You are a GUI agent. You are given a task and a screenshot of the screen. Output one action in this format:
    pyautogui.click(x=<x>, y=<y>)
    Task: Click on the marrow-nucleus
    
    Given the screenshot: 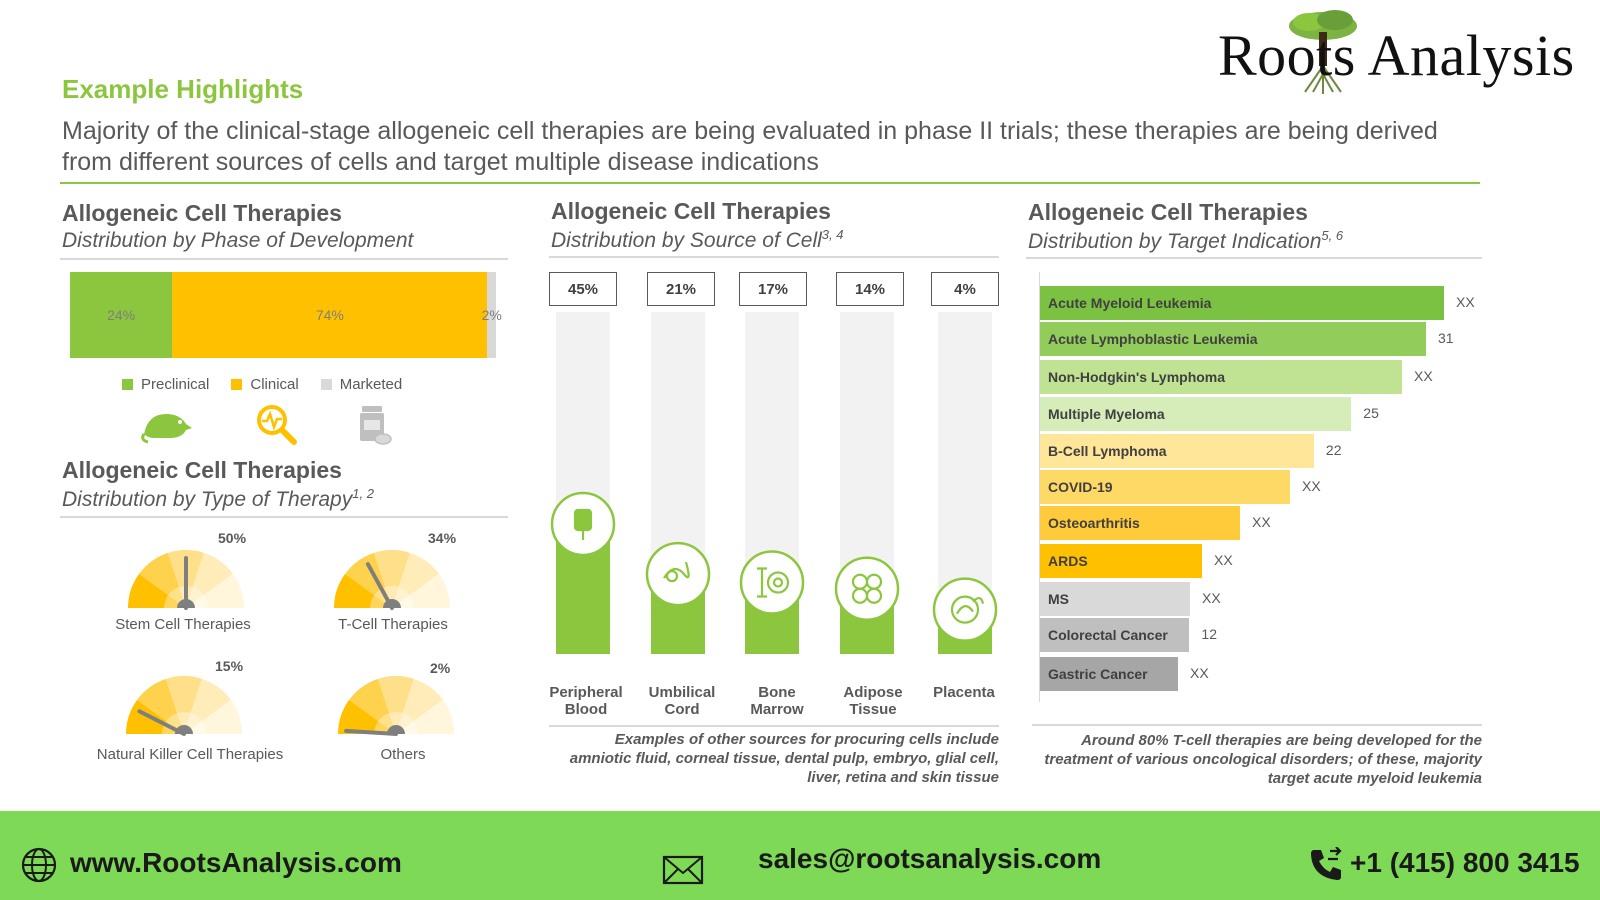 What is the action you would take?
    pyautogui.click(x=778, y=582)
    